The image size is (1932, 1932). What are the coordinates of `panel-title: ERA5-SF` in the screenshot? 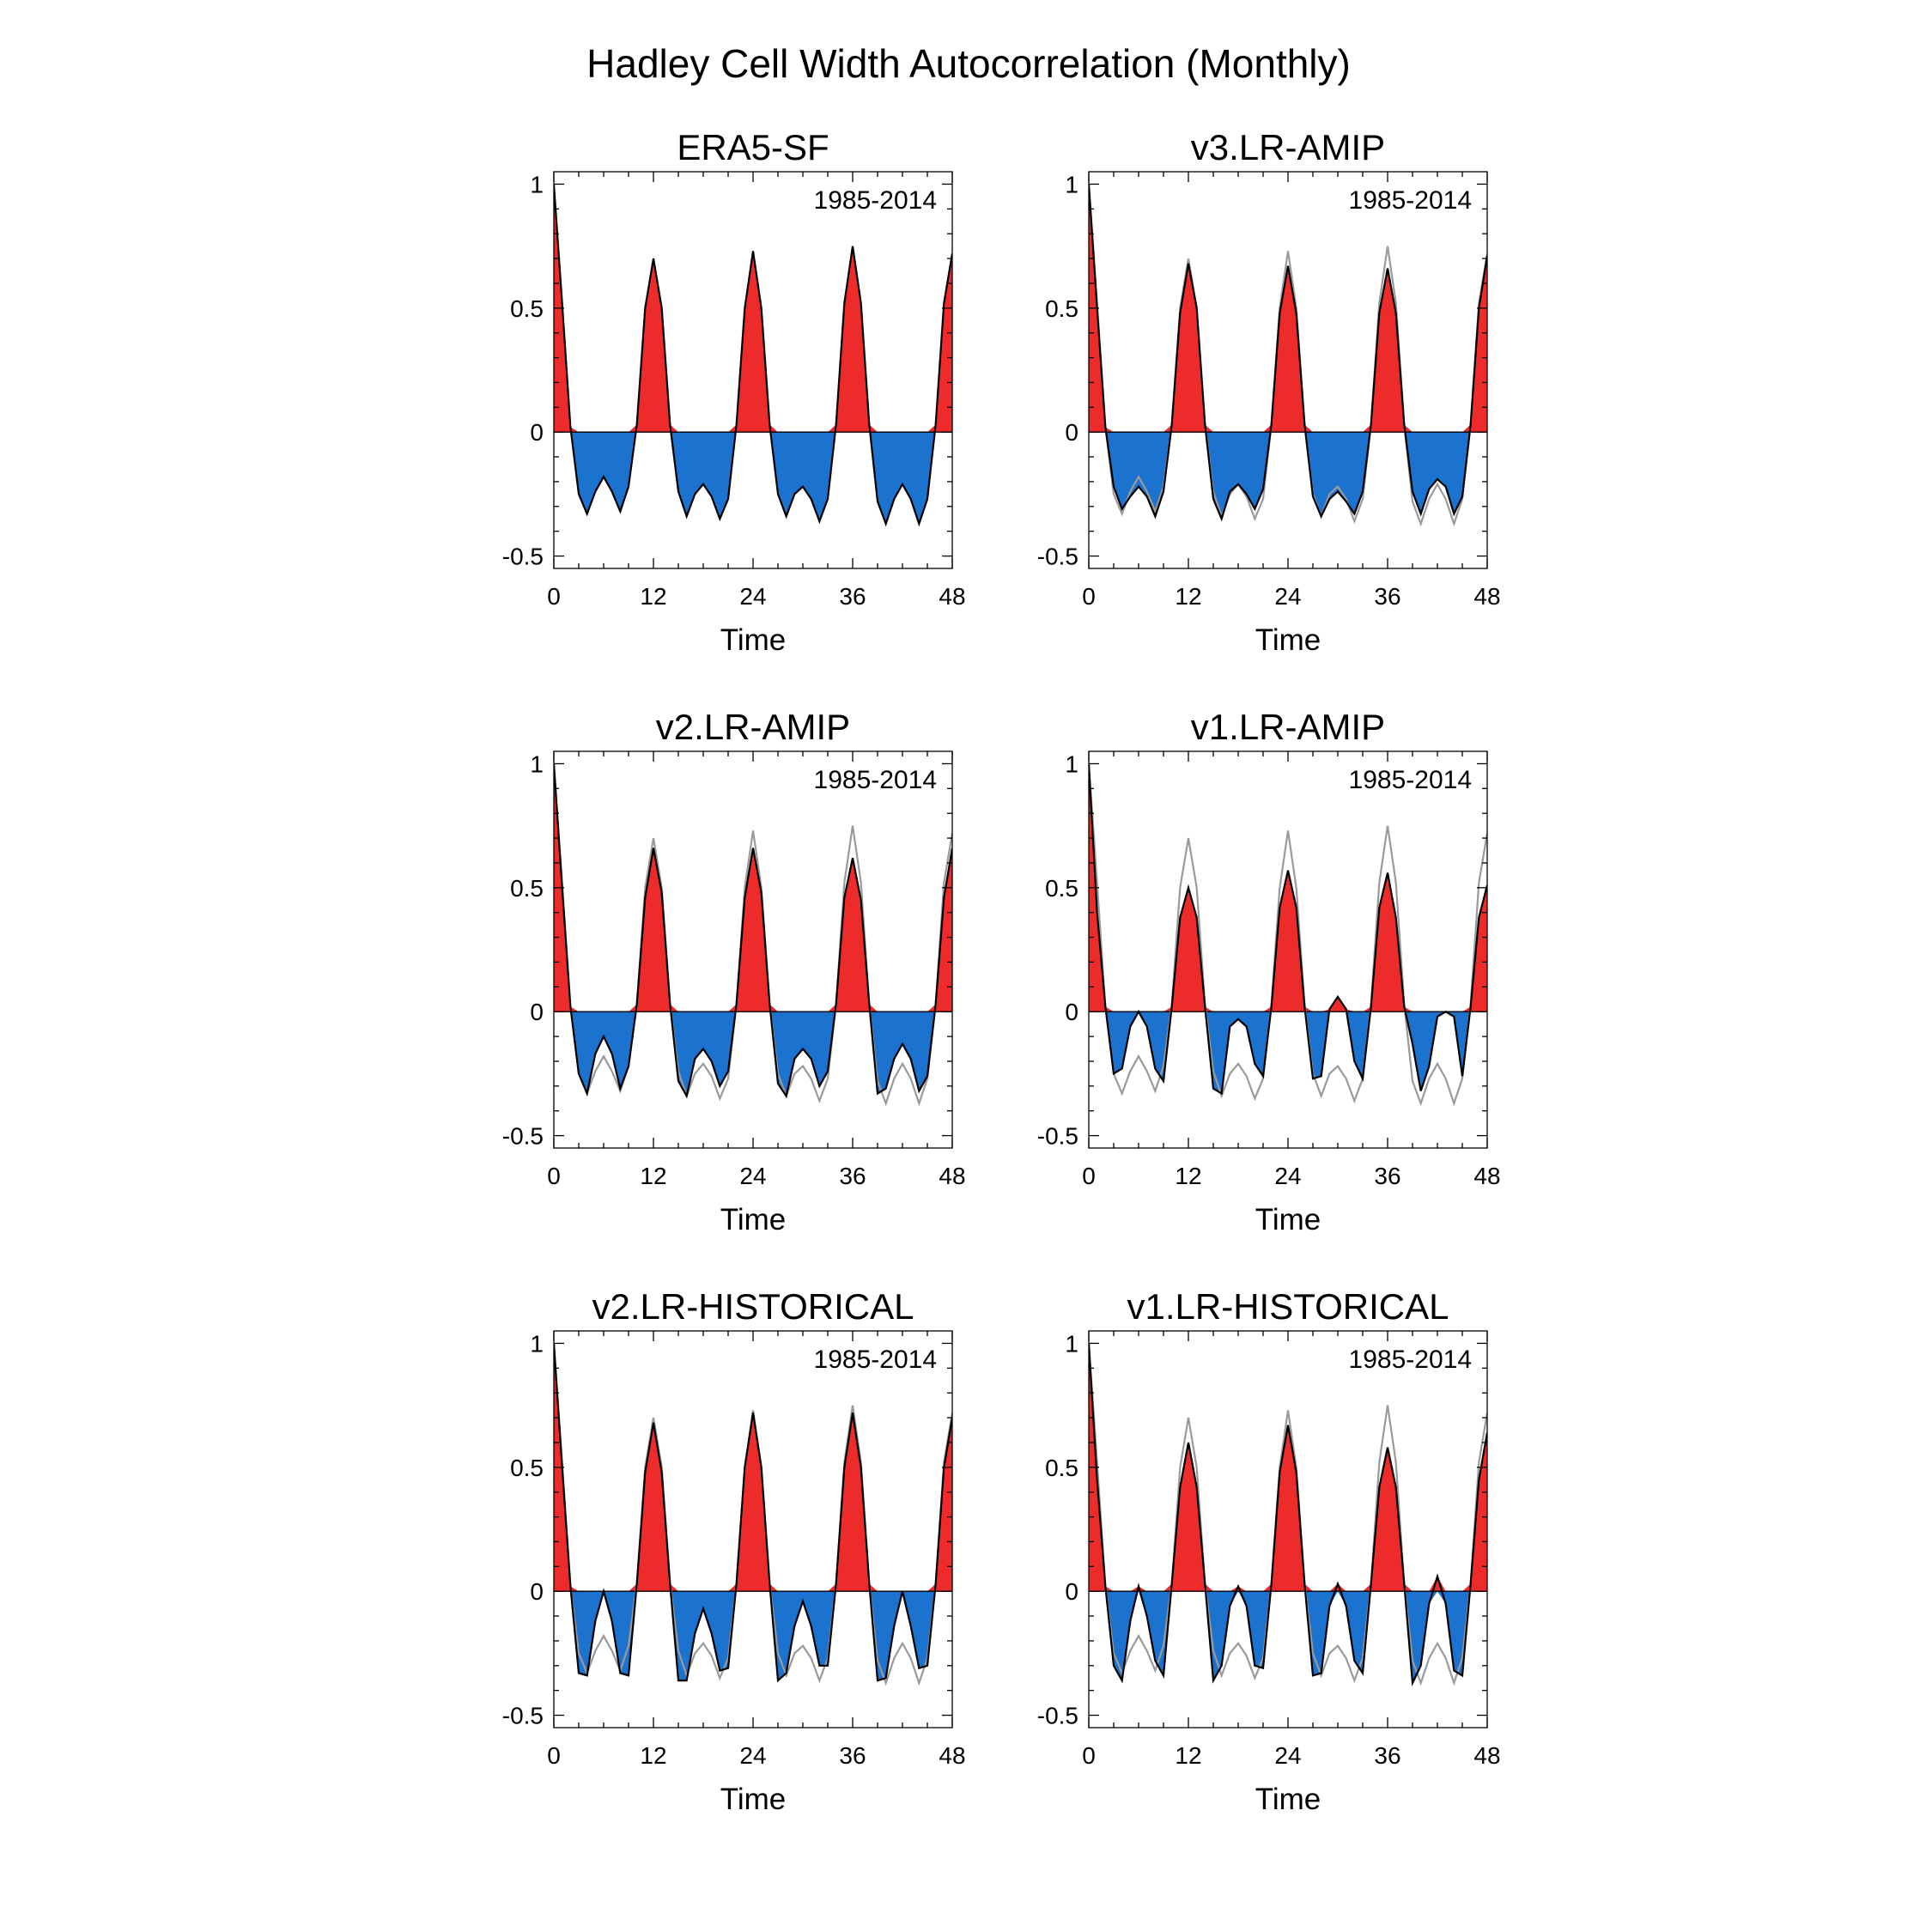 It's located at (753, 147).